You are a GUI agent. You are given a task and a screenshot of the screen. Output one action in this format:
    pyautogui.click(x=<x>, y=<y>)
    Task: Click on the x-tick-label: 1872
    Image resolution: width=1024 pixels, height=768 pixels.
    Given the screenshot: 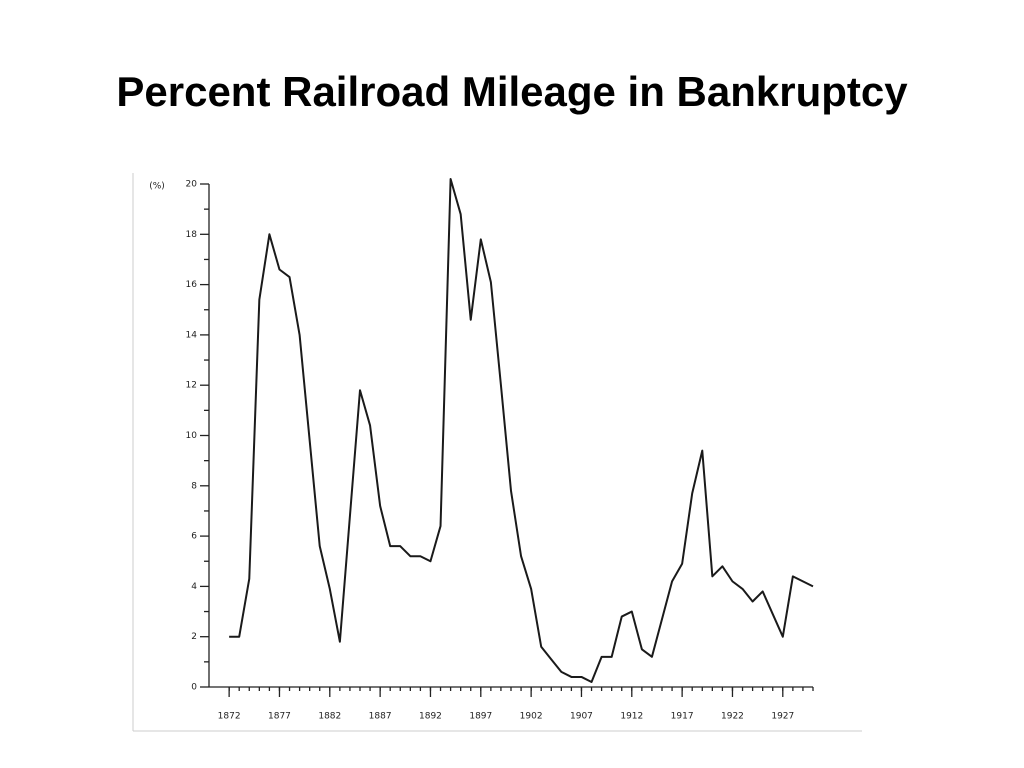 What is the action you would take?
    pyautogui.click(x=229, y=717)
    